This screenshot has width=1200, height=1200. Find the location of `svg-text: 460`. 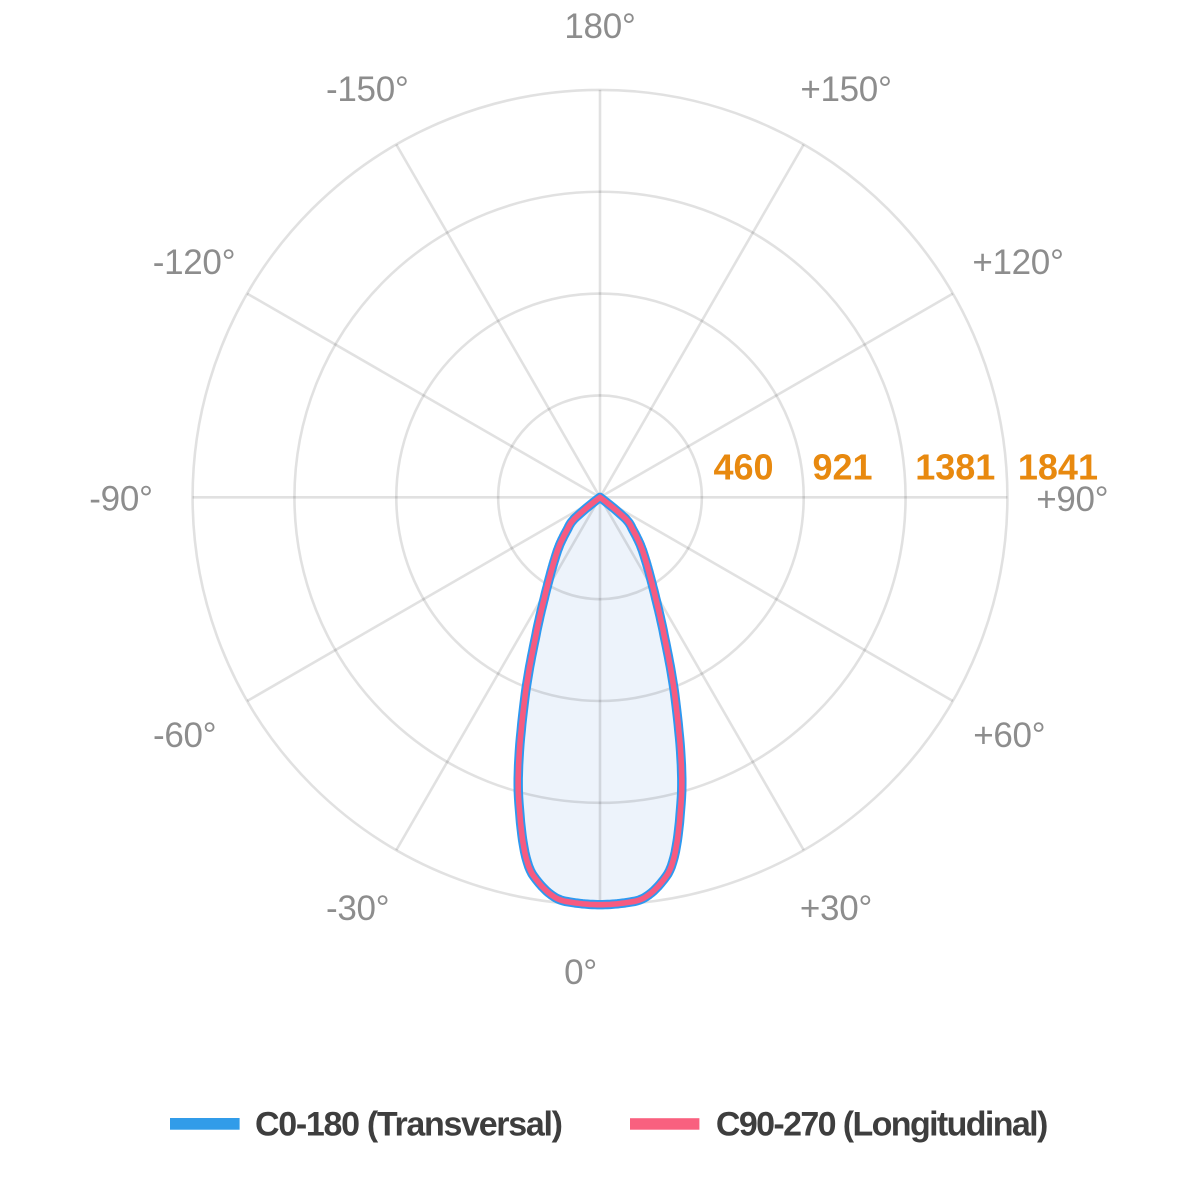

svg-text: 460 is located at coordinates (744, 467).